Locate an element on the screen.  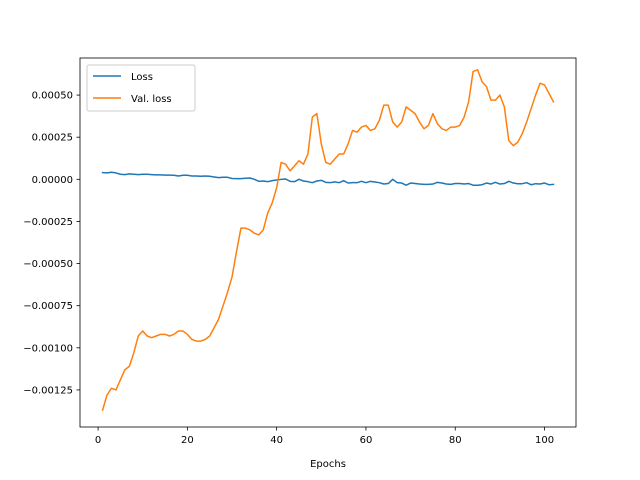
x-tick-label: 100 is located at coordinates (544, 440).